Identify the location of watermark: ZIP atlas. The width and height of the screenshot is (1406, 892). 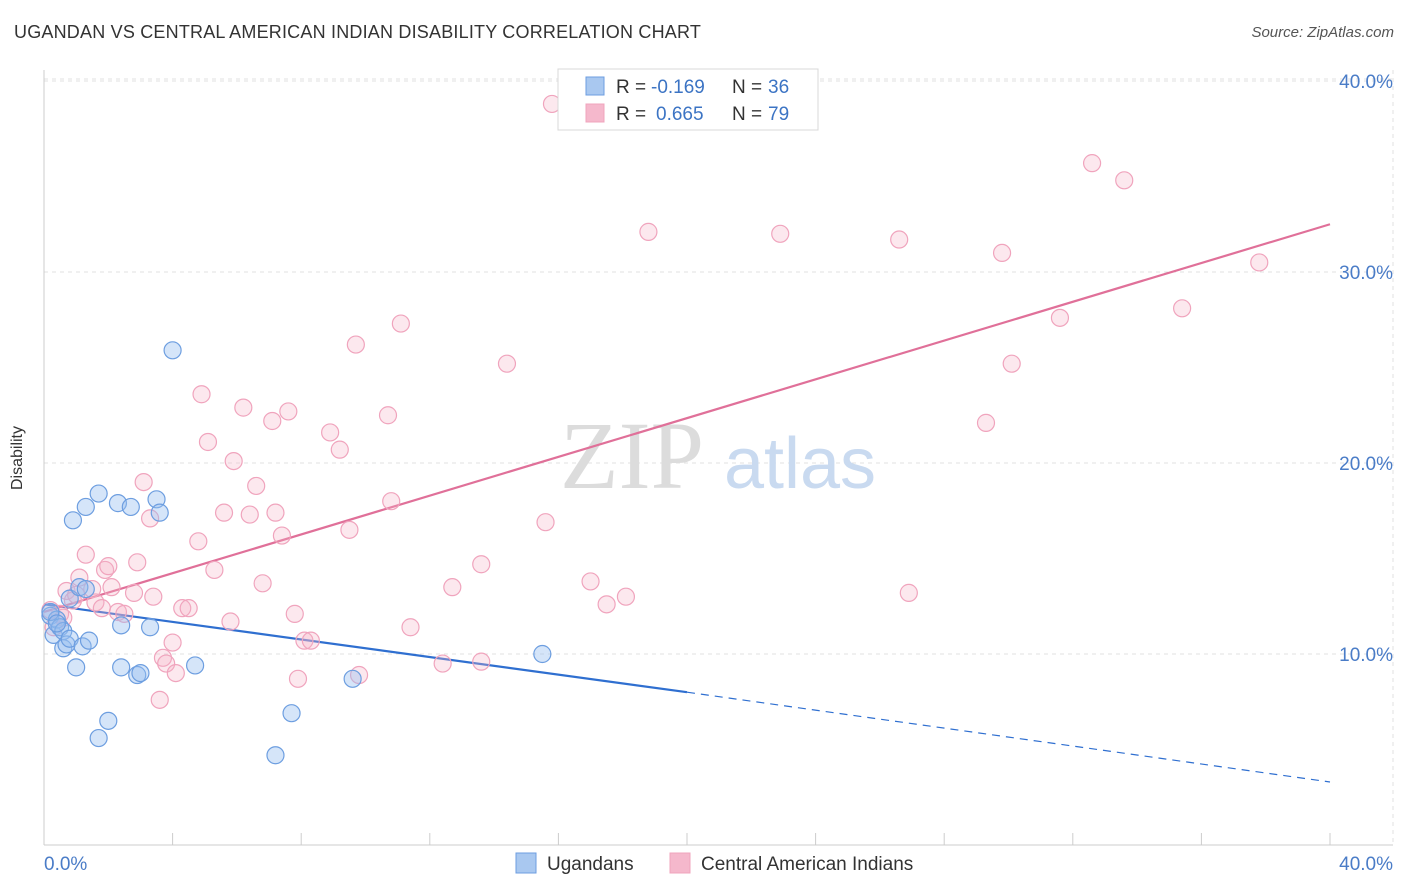
(718, 455).